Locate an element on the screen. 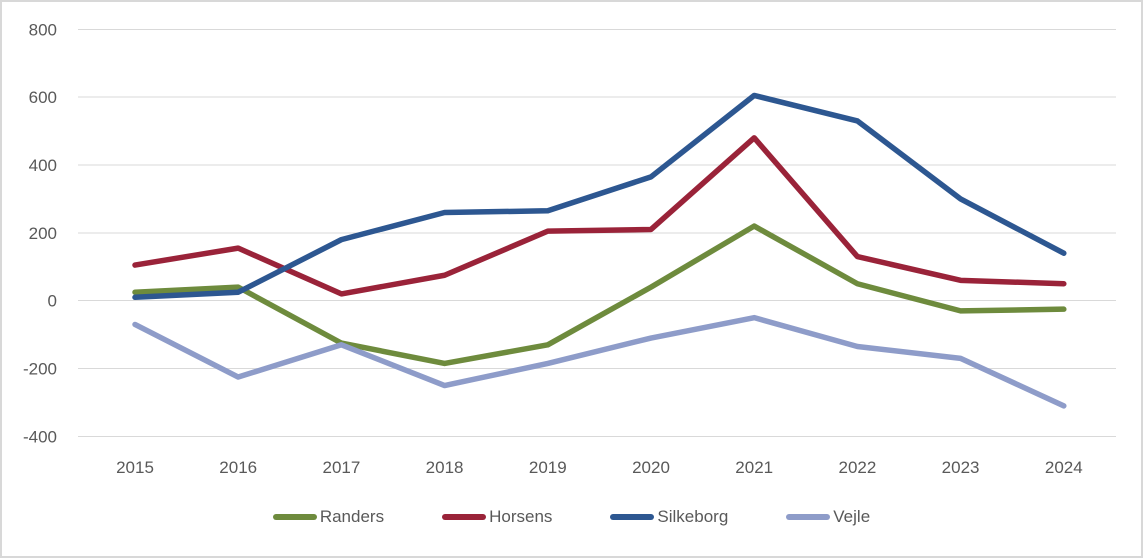 Image resolution: width=1143 pixels, height=558 pixels. x-axis-tick-label: 2017 is located at coordinates (341, 467).